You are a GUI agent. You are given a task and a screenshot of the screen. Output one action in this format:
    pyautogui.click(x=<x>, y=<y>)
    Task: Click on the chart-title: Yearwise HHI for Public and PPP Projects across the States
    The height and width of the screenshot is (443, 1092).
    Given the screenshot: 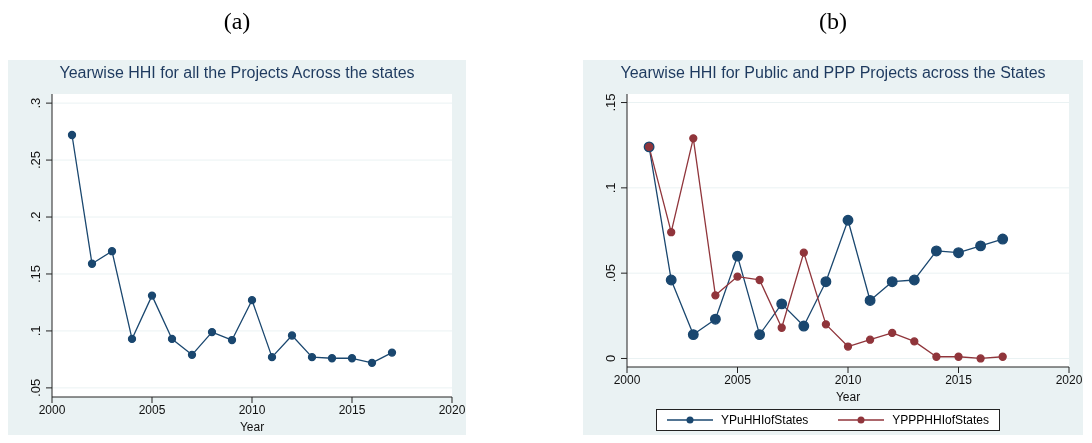 What is the action you would take?
    pyautogui.click(x=833, y=73)
    